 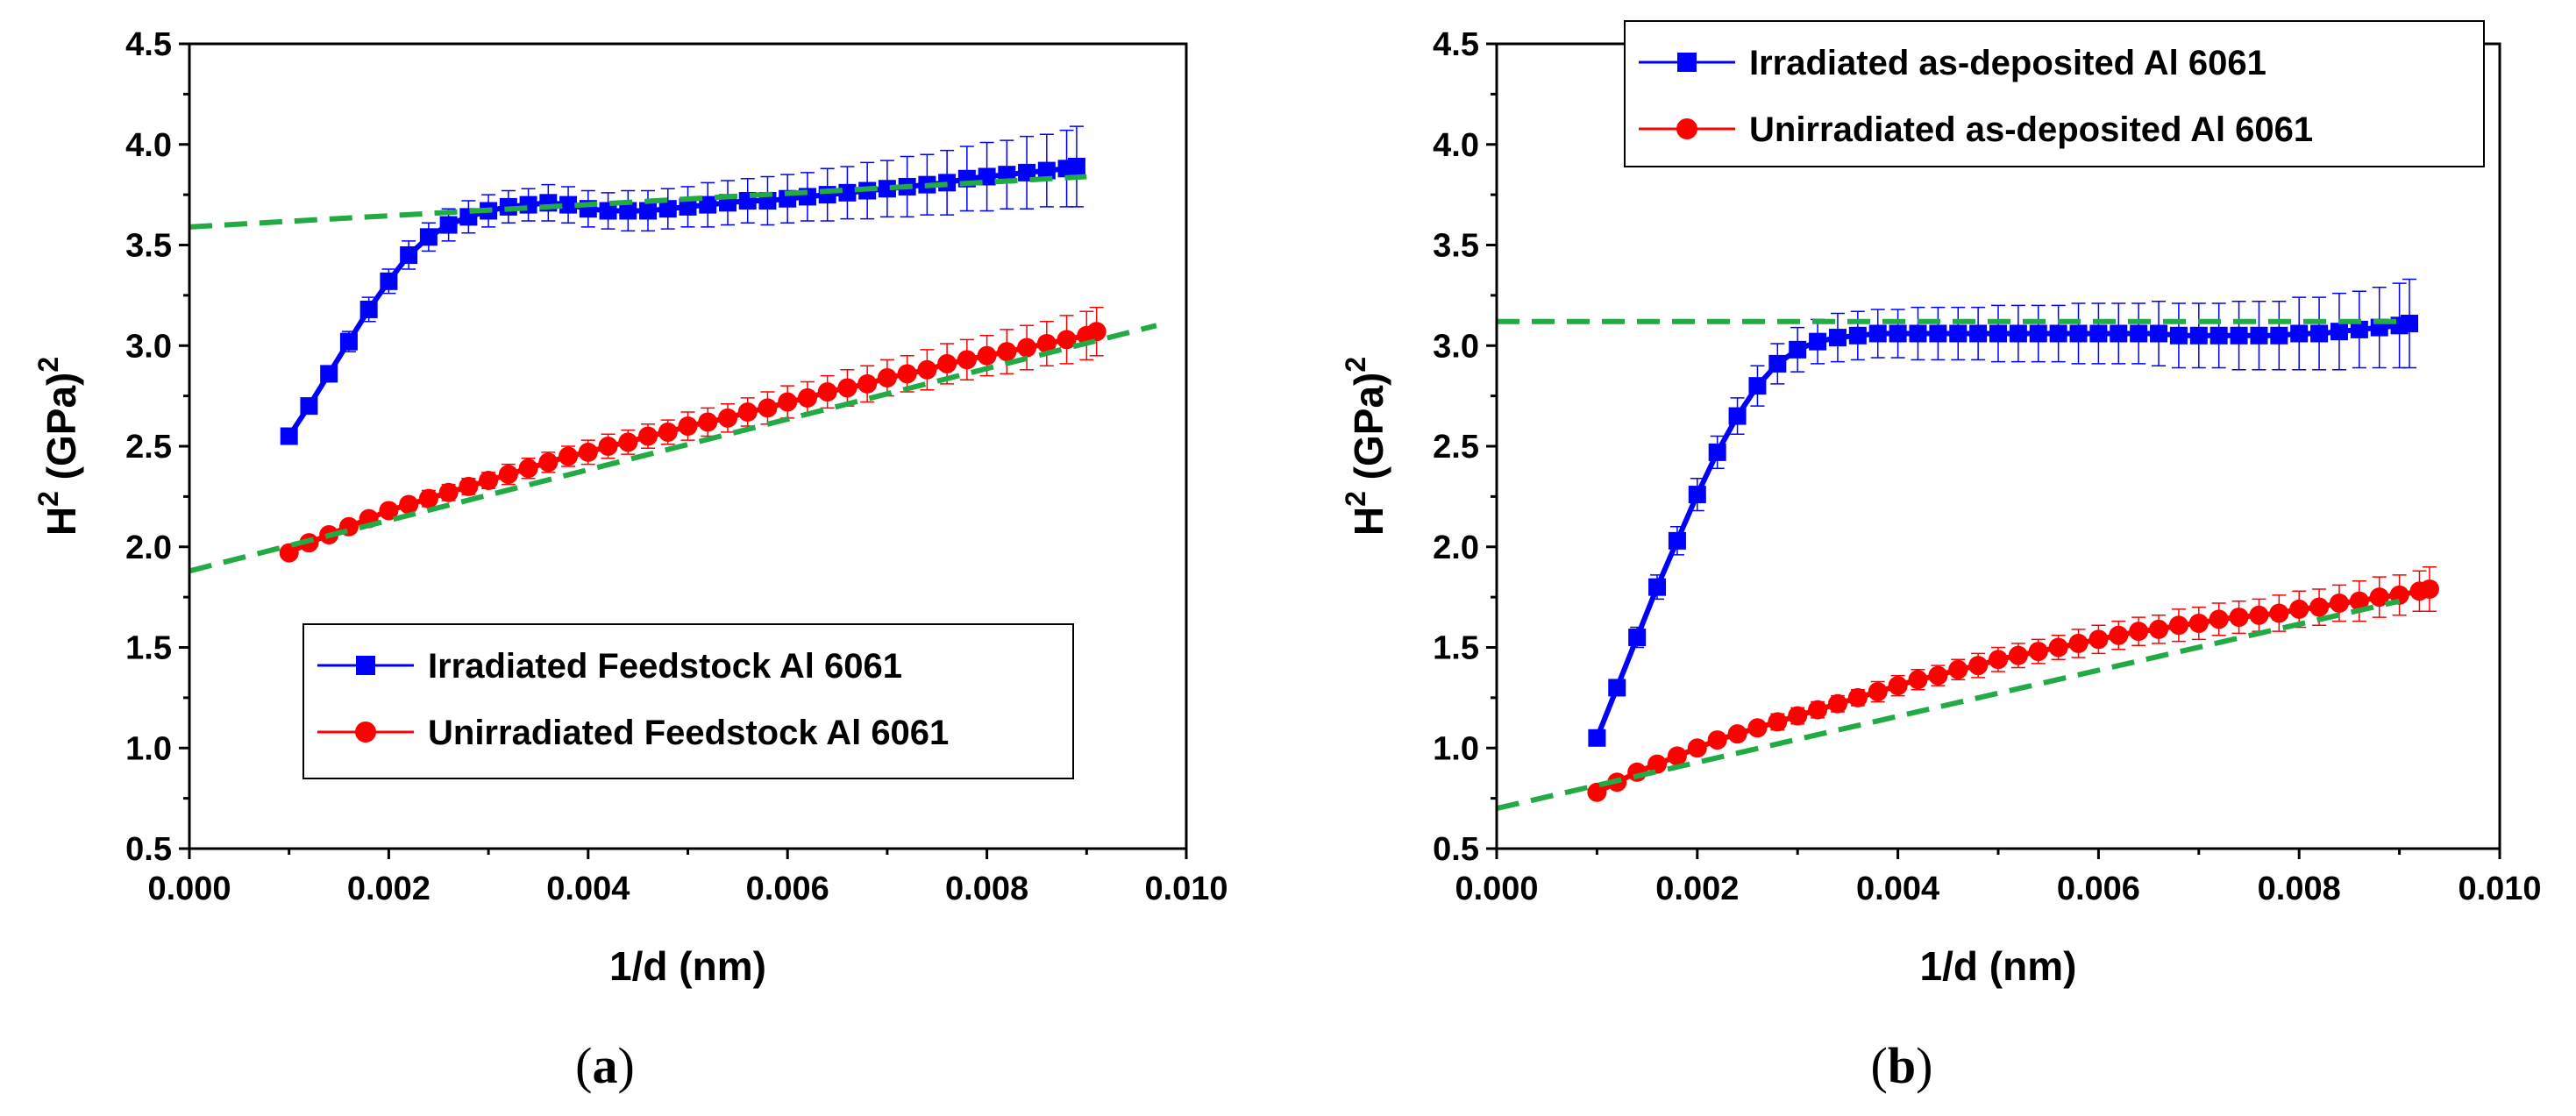 What do you see at coordinates (1456, 447) in the screenshot?
I see `y-tick-label: 2.5` at bounding box center [1456, 447].